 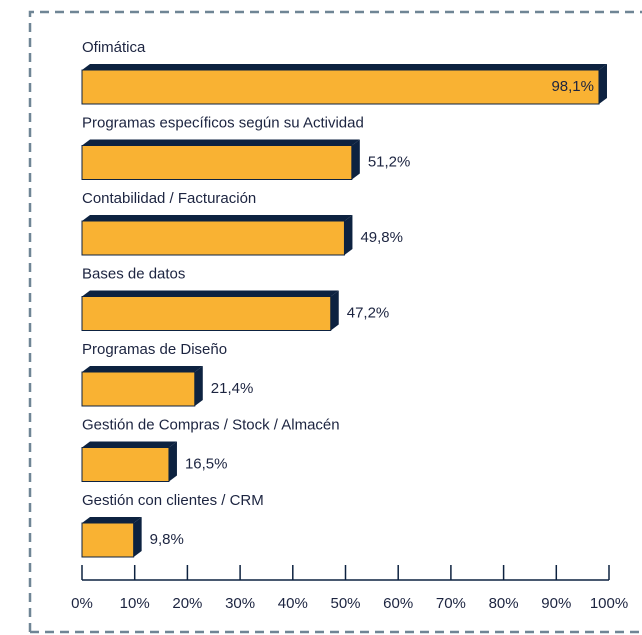 What do you see at coordinates (368, 312) in the screenshot?
I see `value-label: 47,2%` at bounding box center [368, 312].